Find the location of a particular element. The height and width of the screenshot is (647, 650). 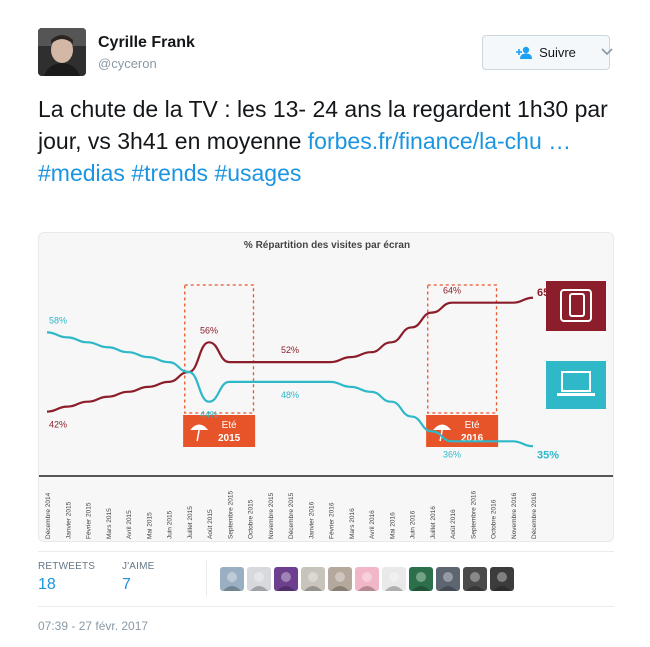

user-handle: @cyceron is located at coordinates (127, 63).